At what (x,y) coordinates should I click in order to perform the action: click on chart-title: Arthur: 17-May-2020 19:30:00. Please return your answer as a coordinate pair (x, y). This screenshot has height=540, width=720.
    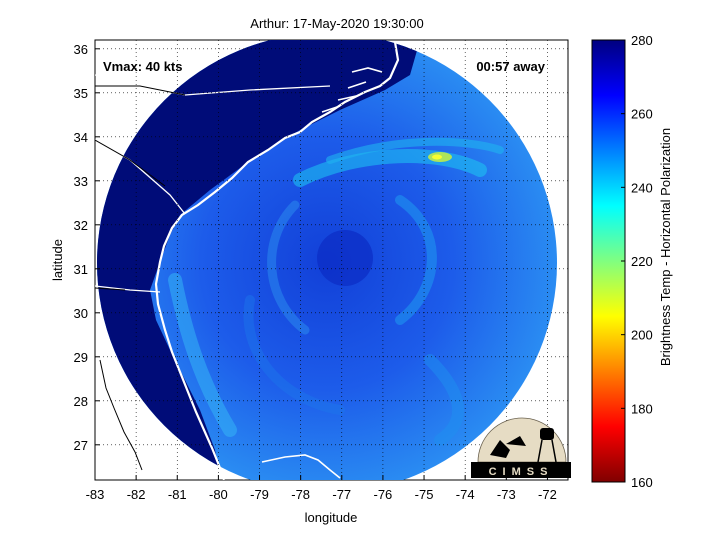
    Looking at the image, I should click on (336, 23).